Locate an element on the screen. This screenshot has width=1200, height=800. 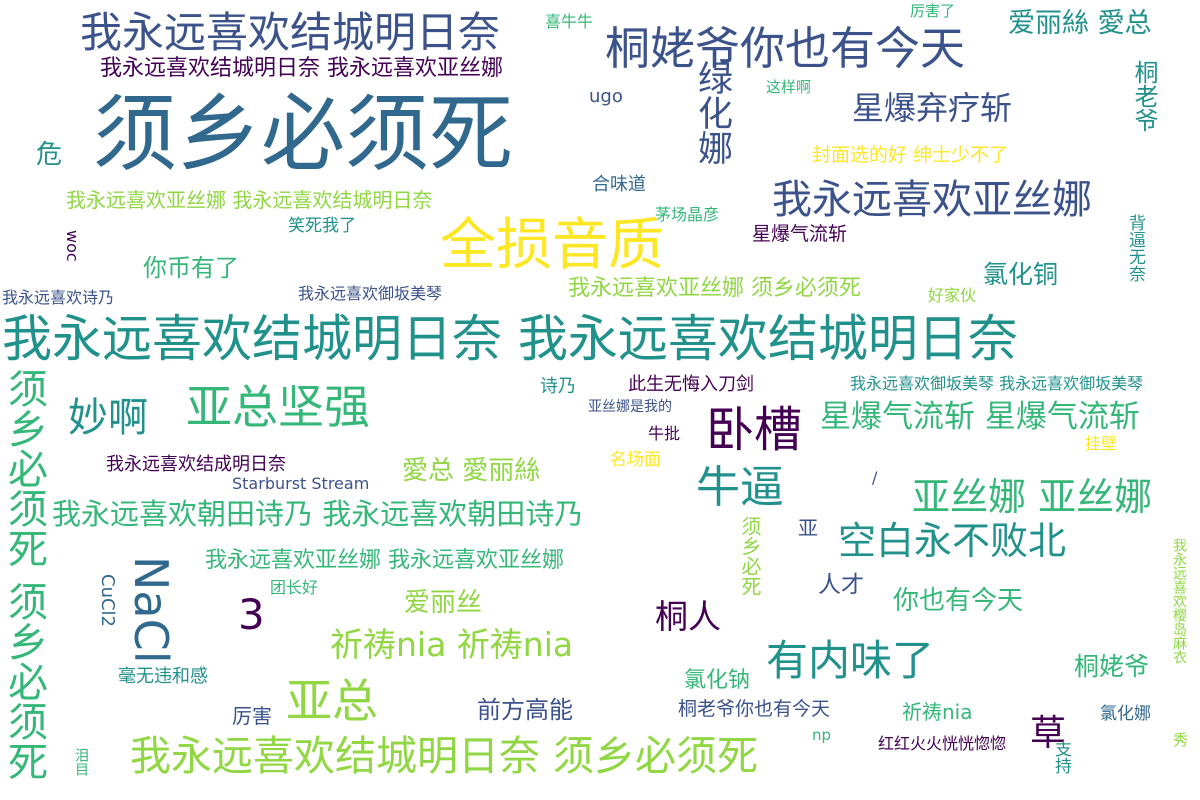
word: 牛批 is located at coordinates (664, 433).